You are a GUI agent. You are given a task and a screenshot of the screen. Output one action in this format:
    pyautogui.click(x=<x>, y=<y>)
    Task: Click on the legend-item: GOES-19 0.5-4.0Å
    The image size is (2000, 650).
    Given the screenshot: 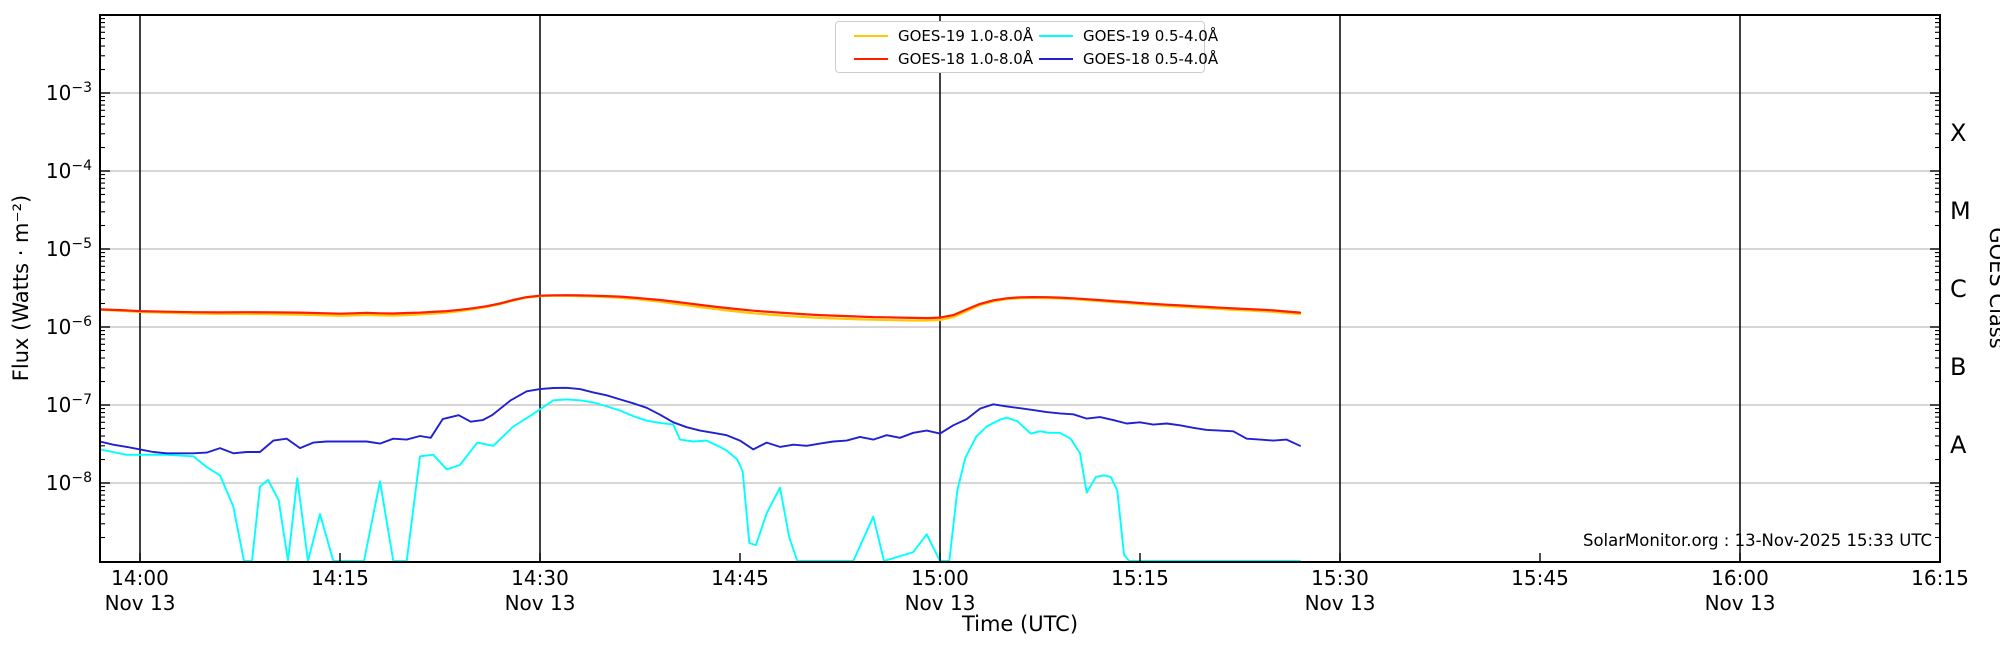 What is the action you would take?
    pyautogui.click(x=1119, y=35)
    